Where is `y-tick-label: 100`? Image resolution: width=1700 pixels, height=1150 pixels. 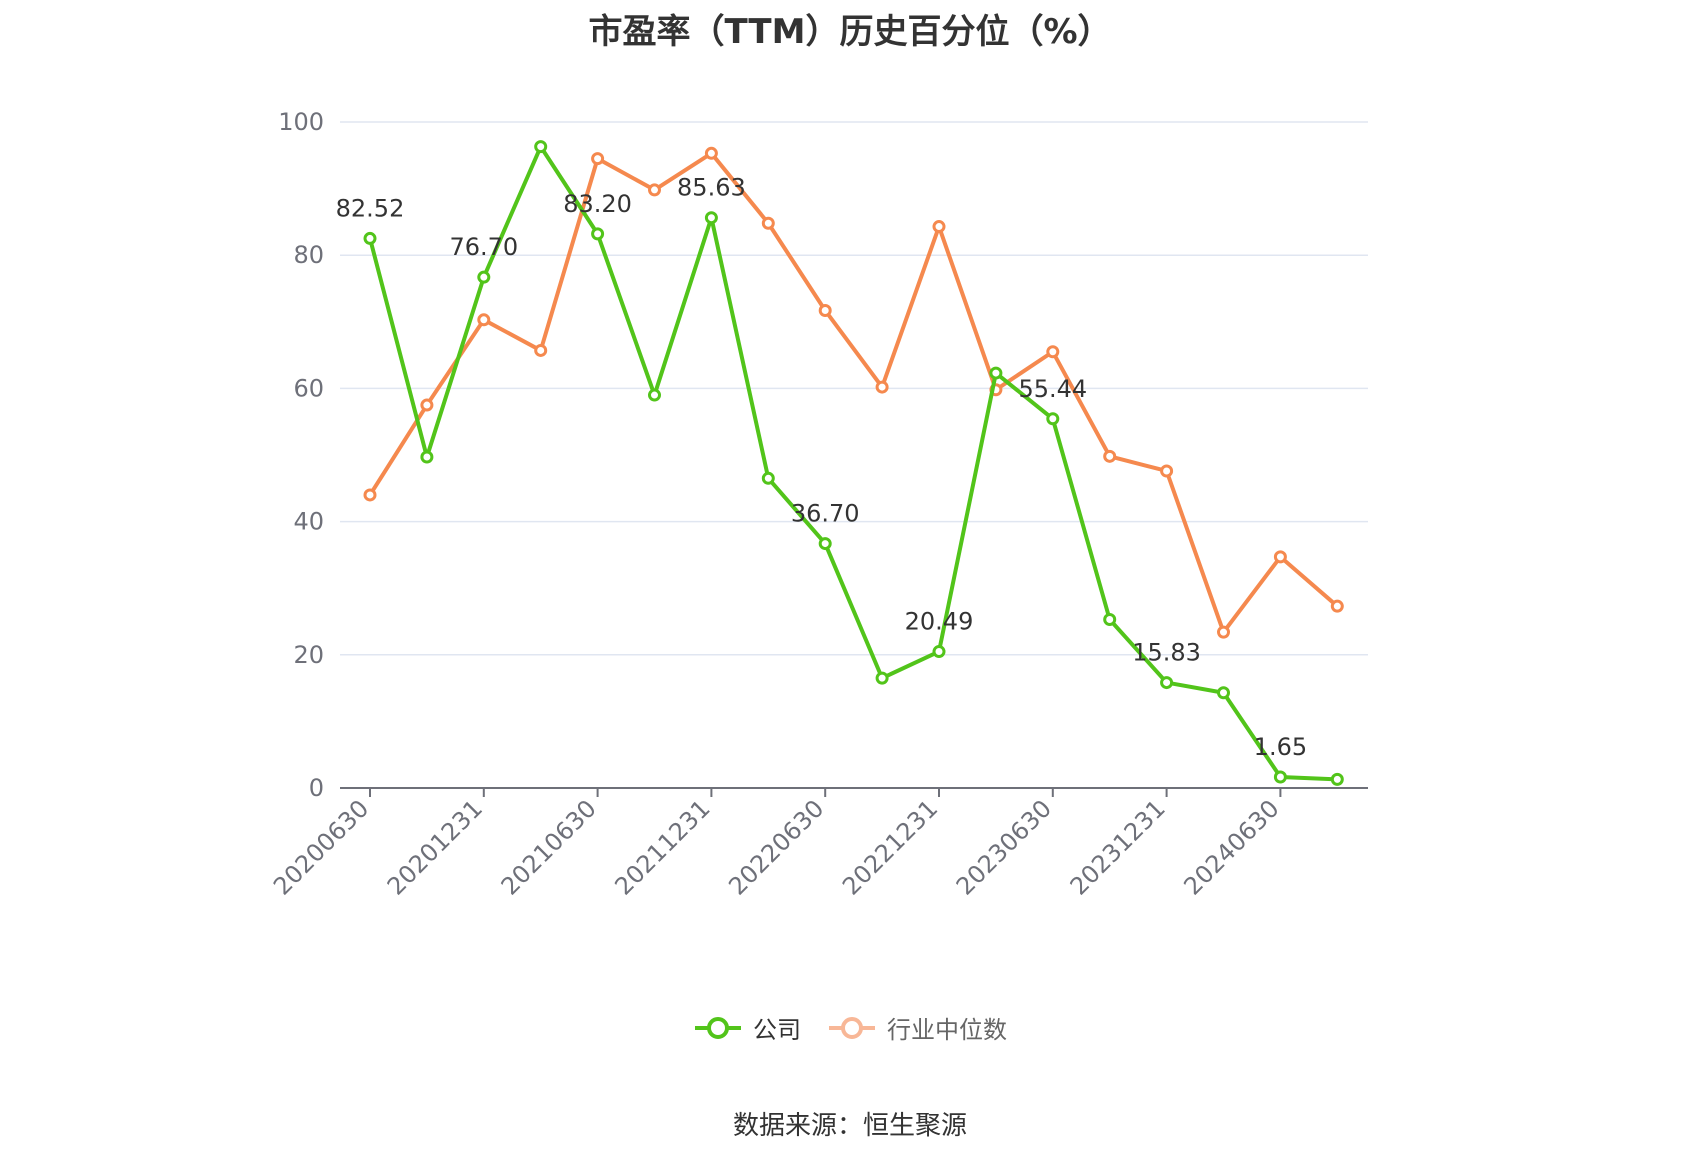 y-tick-label: 100 is located at coordinates (301, 122).